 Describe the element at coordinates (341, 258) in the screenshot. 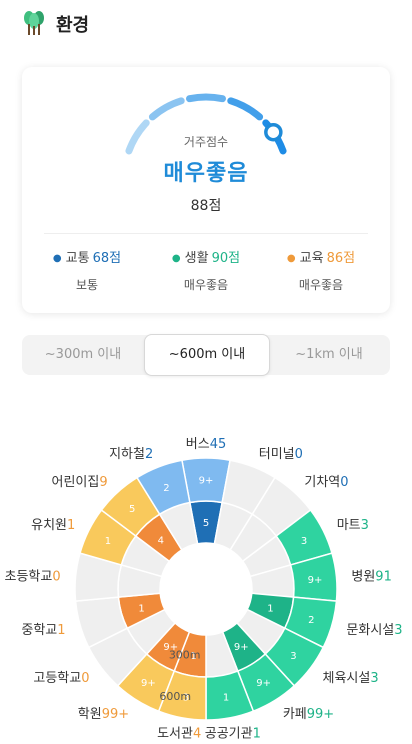

I see `category-score: 86점` at that location.